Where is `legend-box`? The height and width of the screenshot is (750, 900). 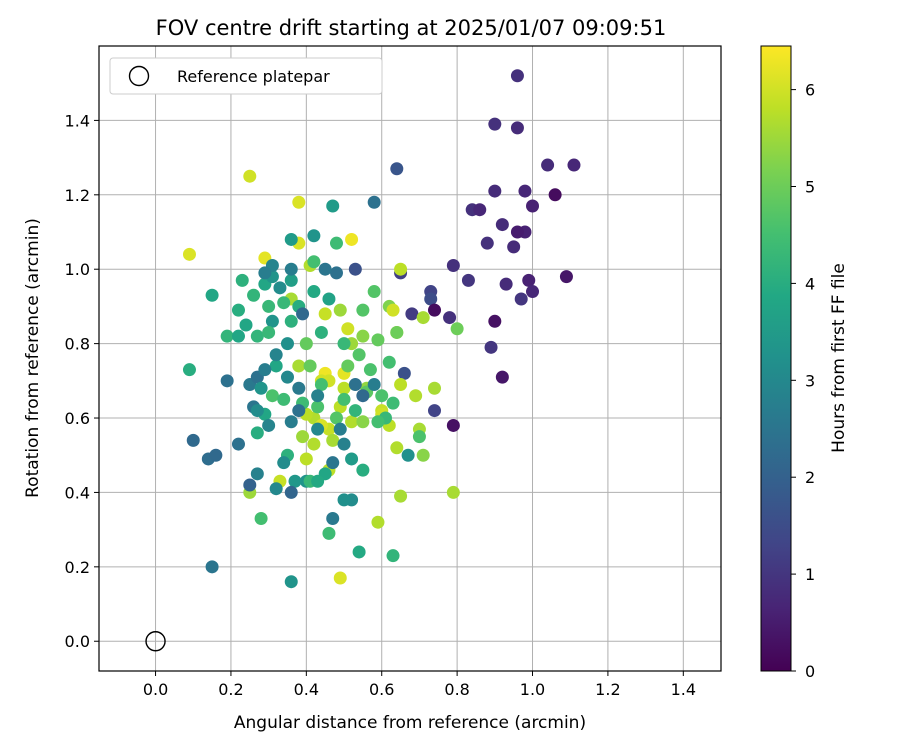
legend-box is located at coordinates (246, 76).